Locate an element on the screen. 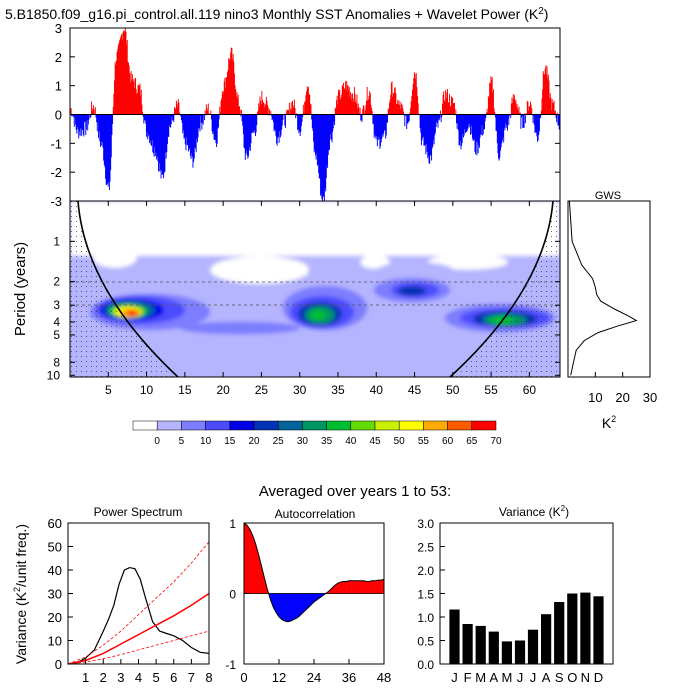 The width and height of the screenshot is (700, 700). colorbar-label: 0 is located at coordinates (157, 441).